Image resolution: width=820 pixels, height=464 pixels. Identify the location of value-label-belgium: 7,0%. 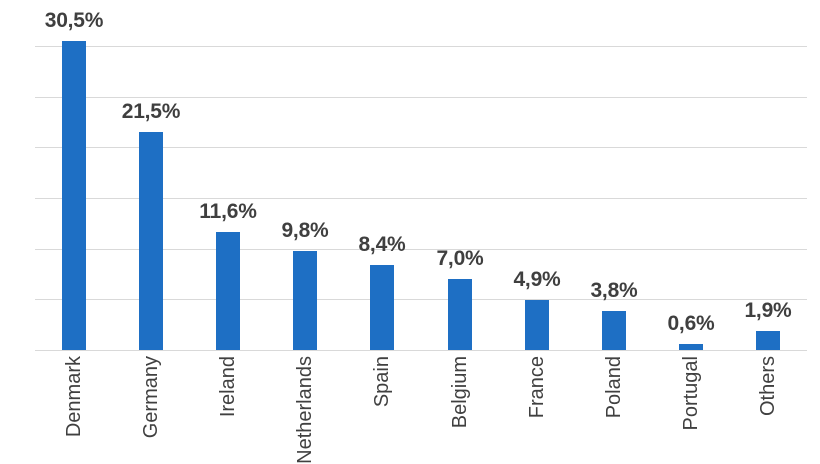
(460, 258).